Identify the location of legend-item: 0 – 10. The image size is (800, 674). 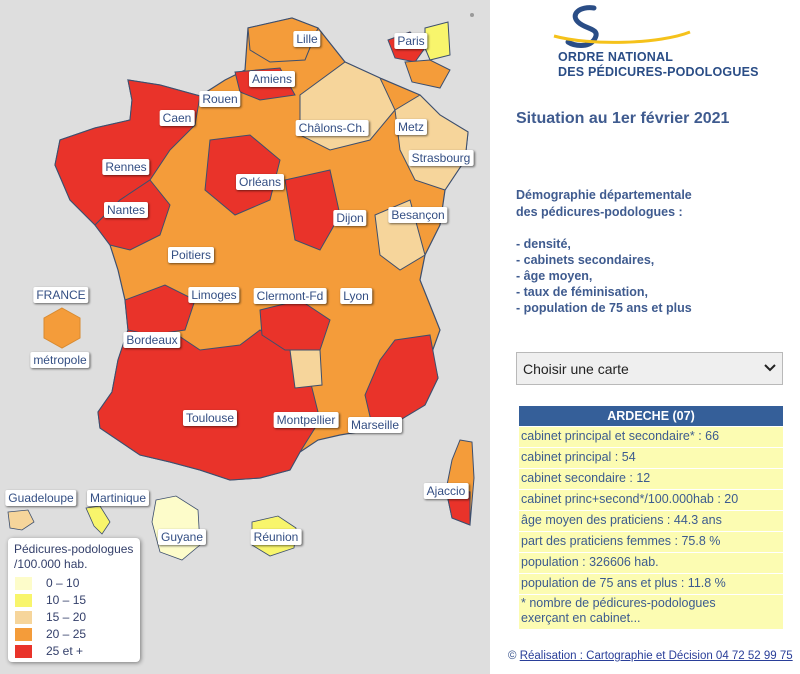
(75, 584).